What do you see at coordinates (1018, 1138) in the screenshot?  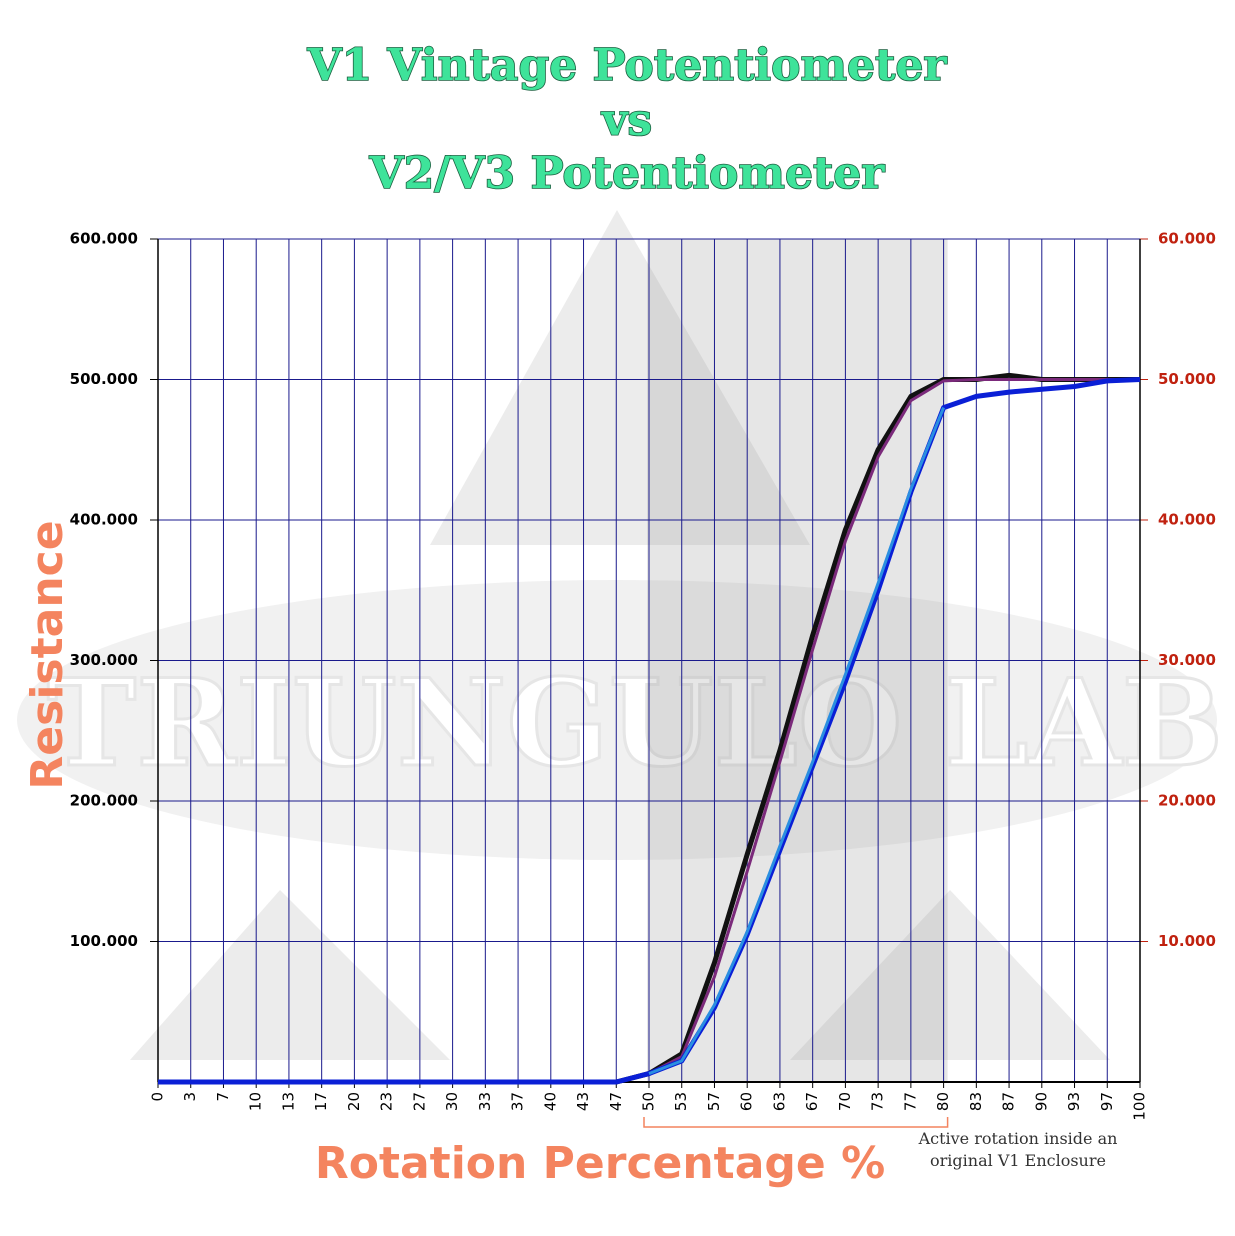 I see `annotation: Active rotation inside an` at bounding box center [1018, 1138].